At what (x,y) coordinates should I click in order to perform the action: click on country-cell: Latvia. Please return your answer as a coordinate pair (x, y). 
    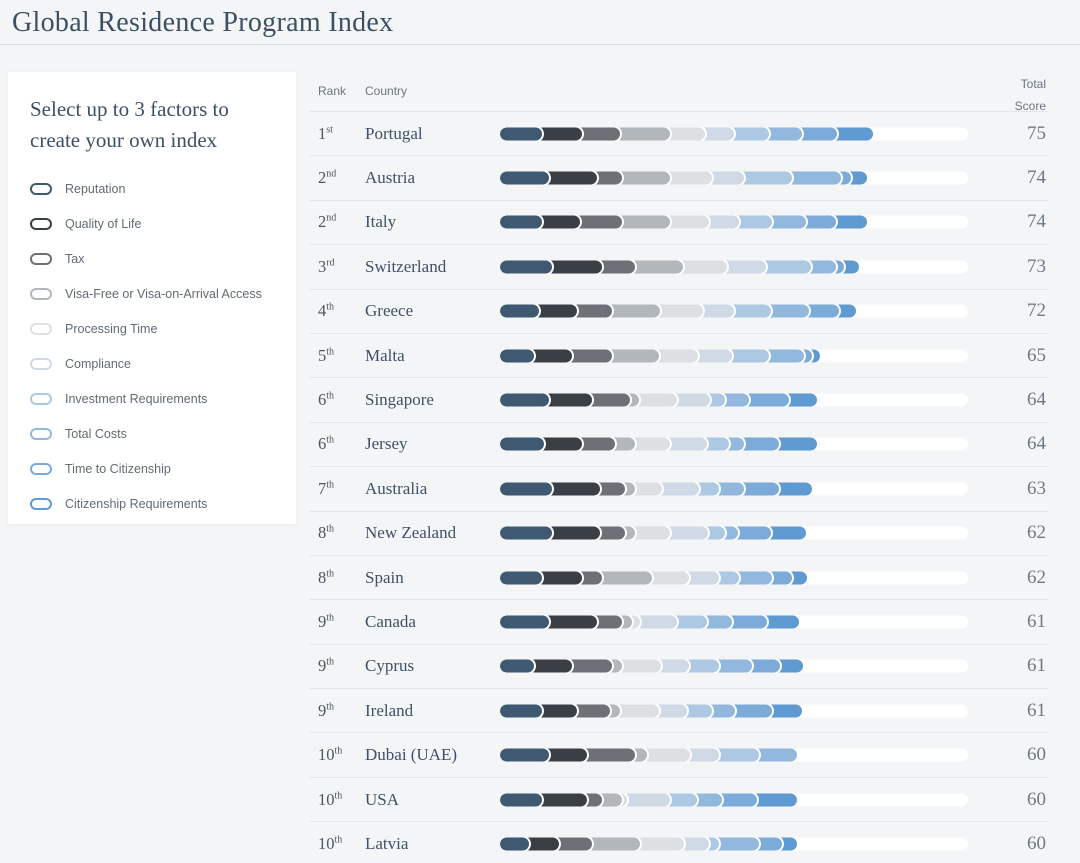
    Looking at the image, I should click on (387, 843).